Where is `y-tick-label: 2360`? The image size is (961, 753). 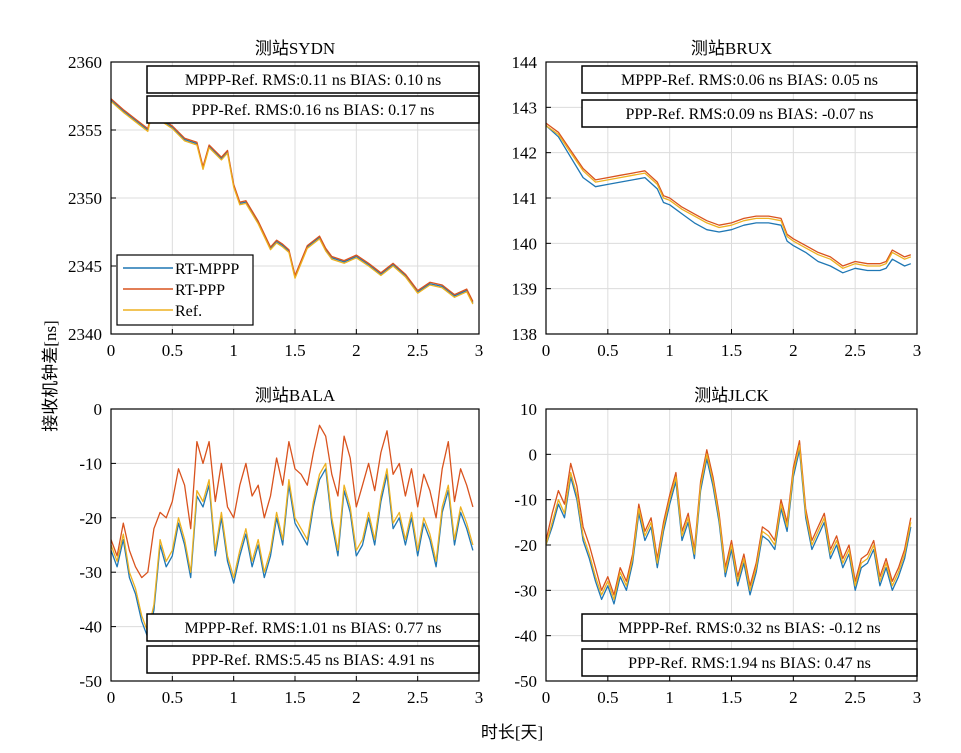 y-tick-label: 2360 is located at coordinates (85, 62).